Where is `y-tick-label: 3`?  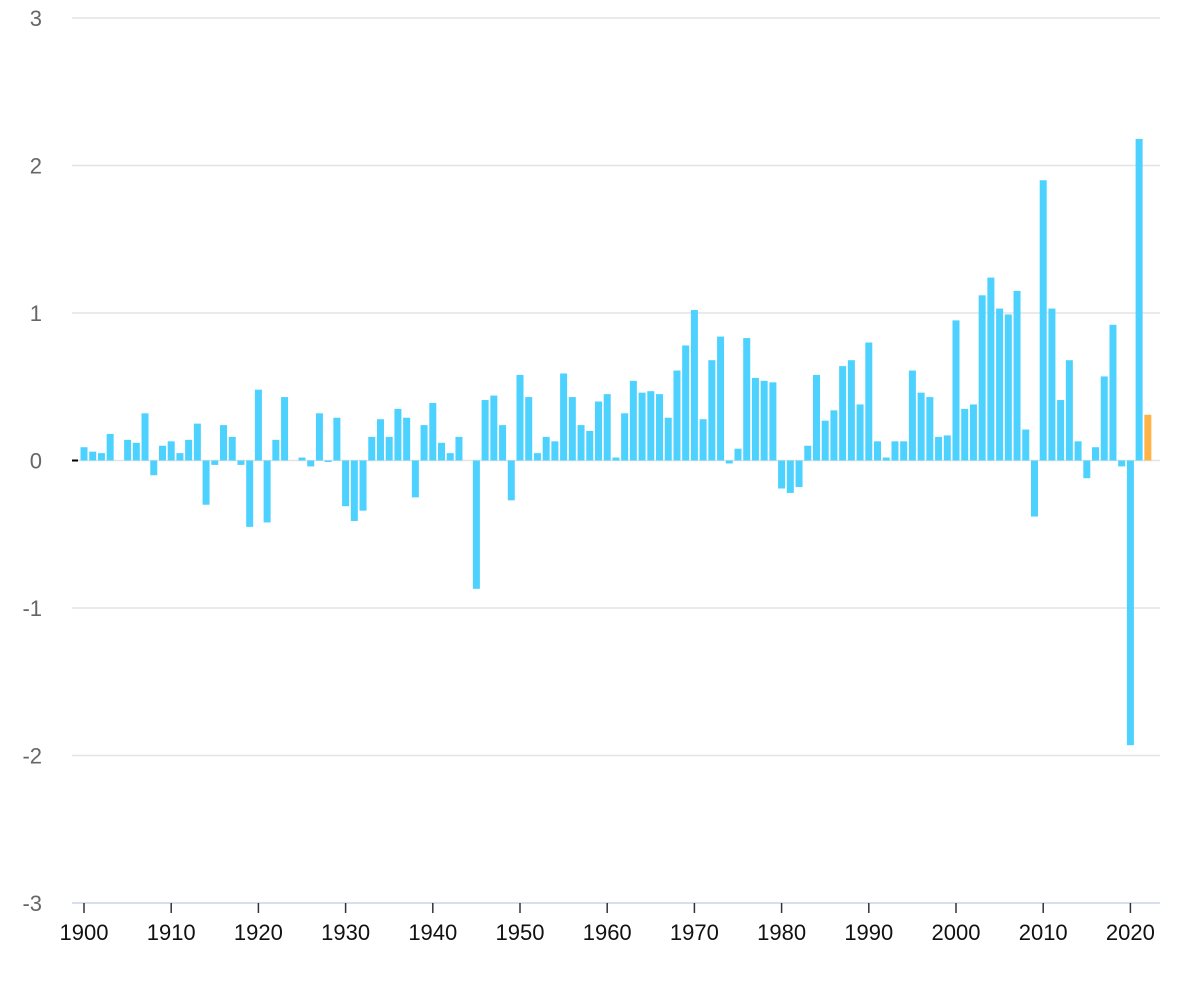
y-tick-label: 3 is located at coordinates (36, 18).